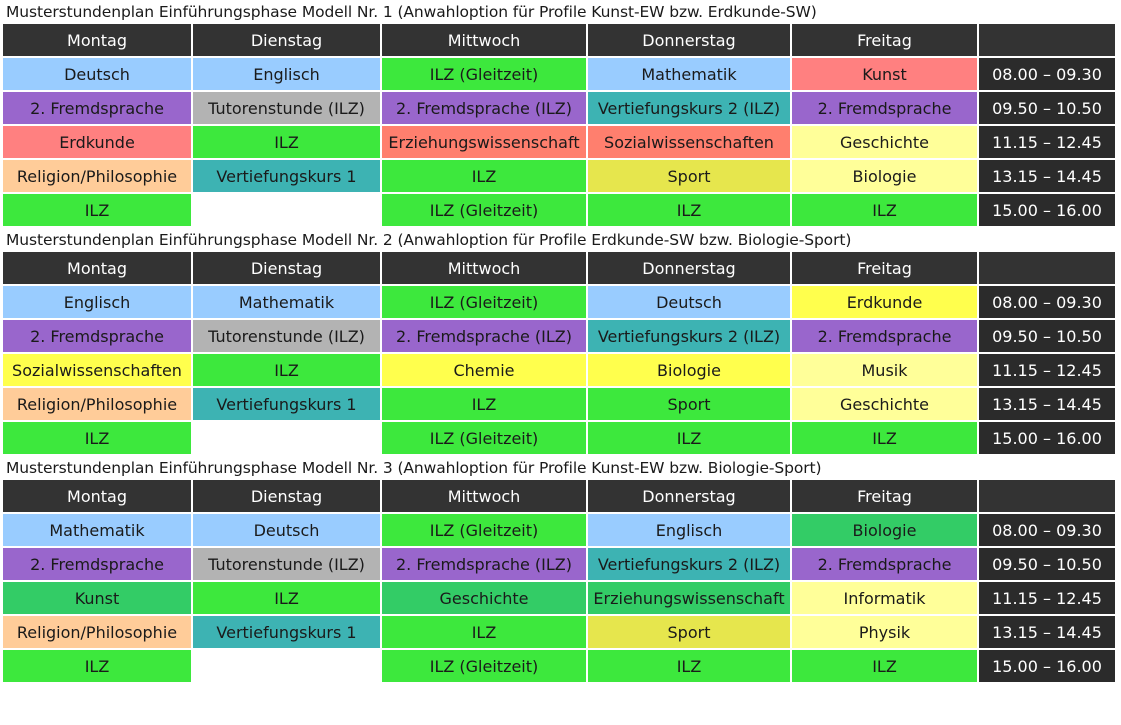 This screenshot has height=725, width=1121. I want to click on time-slot: 15.00 – 16.00, so click(1047, 667).